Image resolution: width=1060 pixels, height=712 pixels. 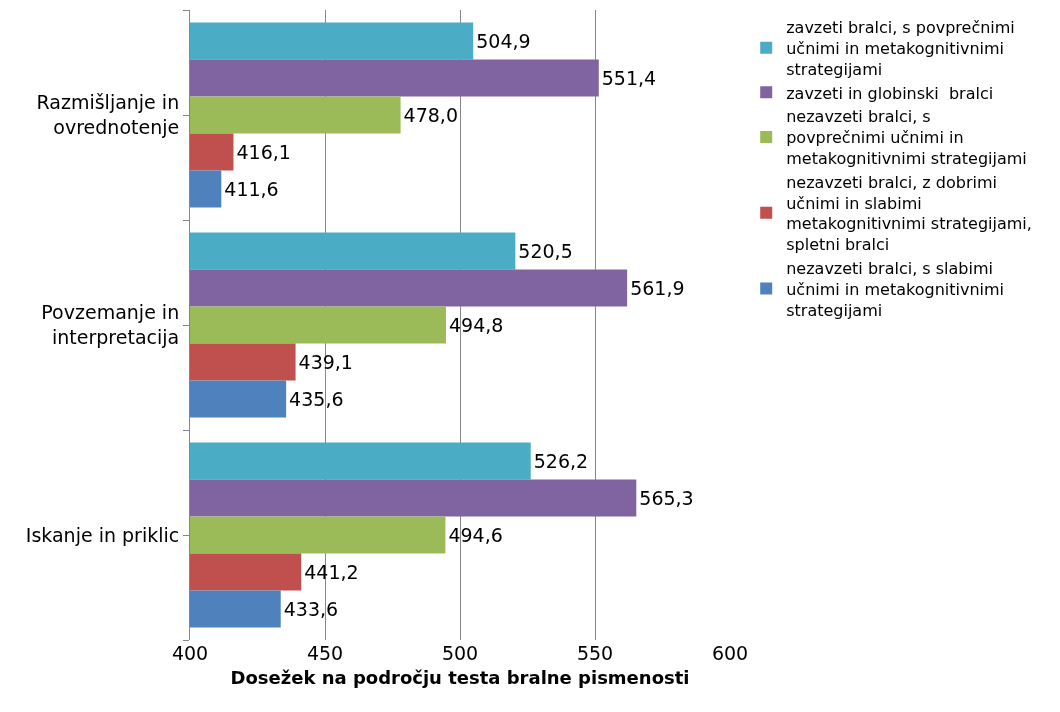 I want to click on data-label: 439,1, so click(x=325, y=361).